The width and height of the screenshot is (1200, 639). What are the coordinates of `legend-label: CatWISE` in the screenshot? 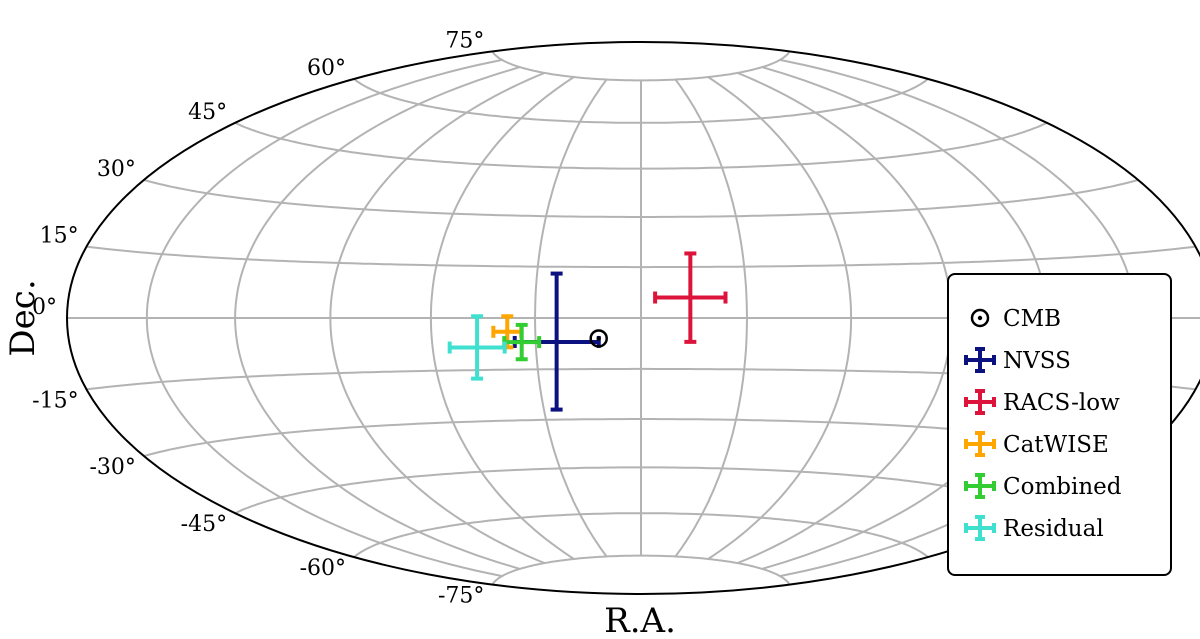 It's located at (1056, 445).